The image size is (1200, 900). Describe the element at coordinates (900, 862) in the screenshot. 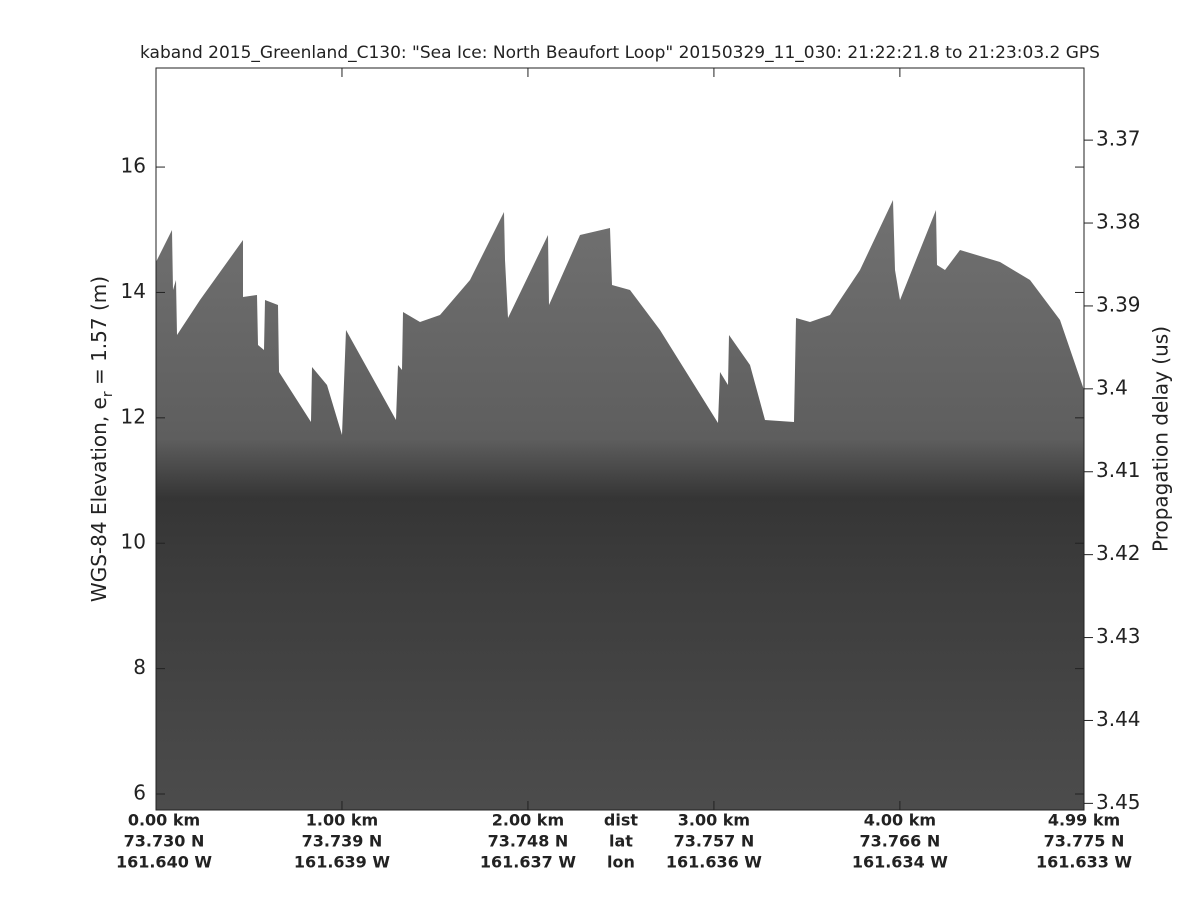

I see `x-lon-label: 161.634 W` at that location.